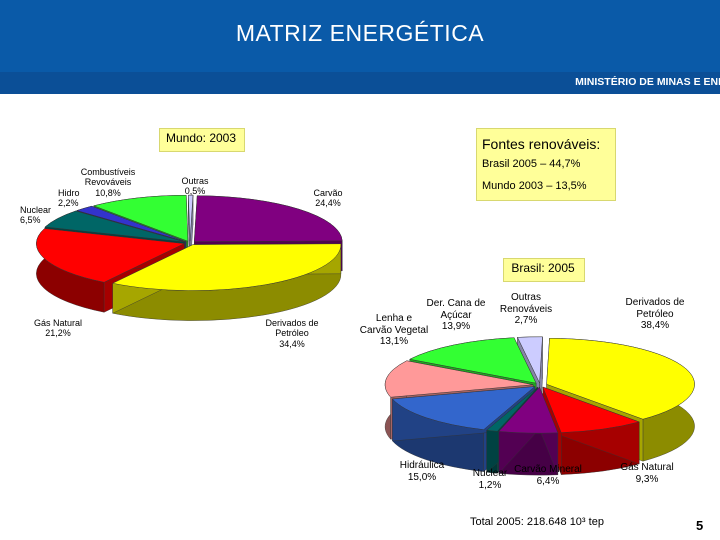 The image size is (720, 540). What do you see at coordinates (226, 282) in the screenshot?
I see `pie-0-slice-derivados-de-petr-leo` at bounding box center [226, 282].